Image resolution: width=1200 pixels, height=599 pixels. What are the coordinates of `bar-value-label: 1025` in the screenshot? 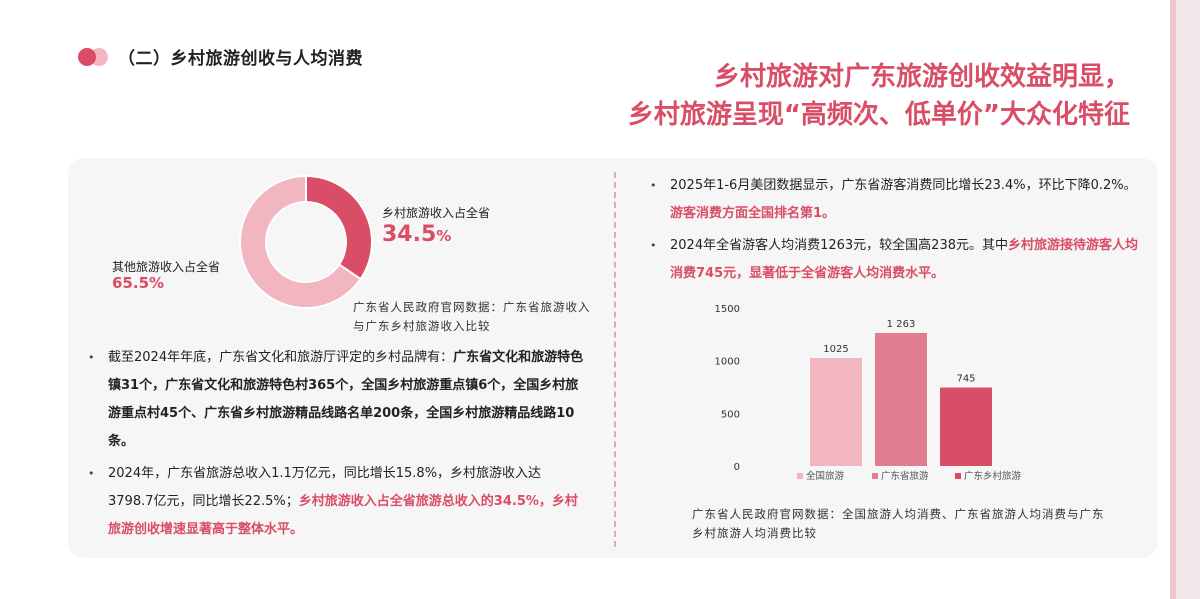 It's located at (835, 349).